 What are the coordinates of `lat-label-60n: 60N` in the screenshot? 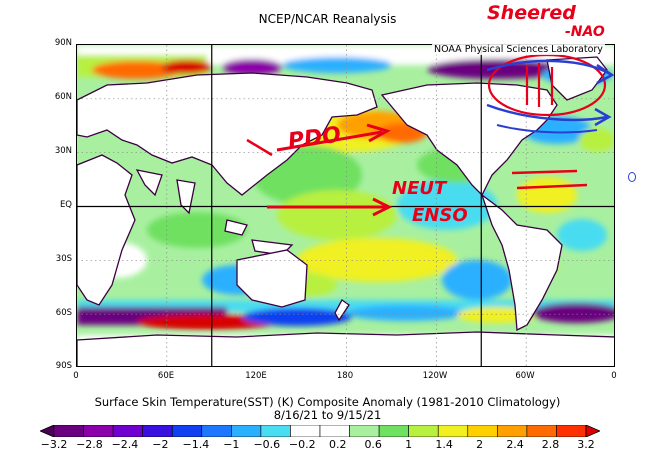 It's located at (63, 97).